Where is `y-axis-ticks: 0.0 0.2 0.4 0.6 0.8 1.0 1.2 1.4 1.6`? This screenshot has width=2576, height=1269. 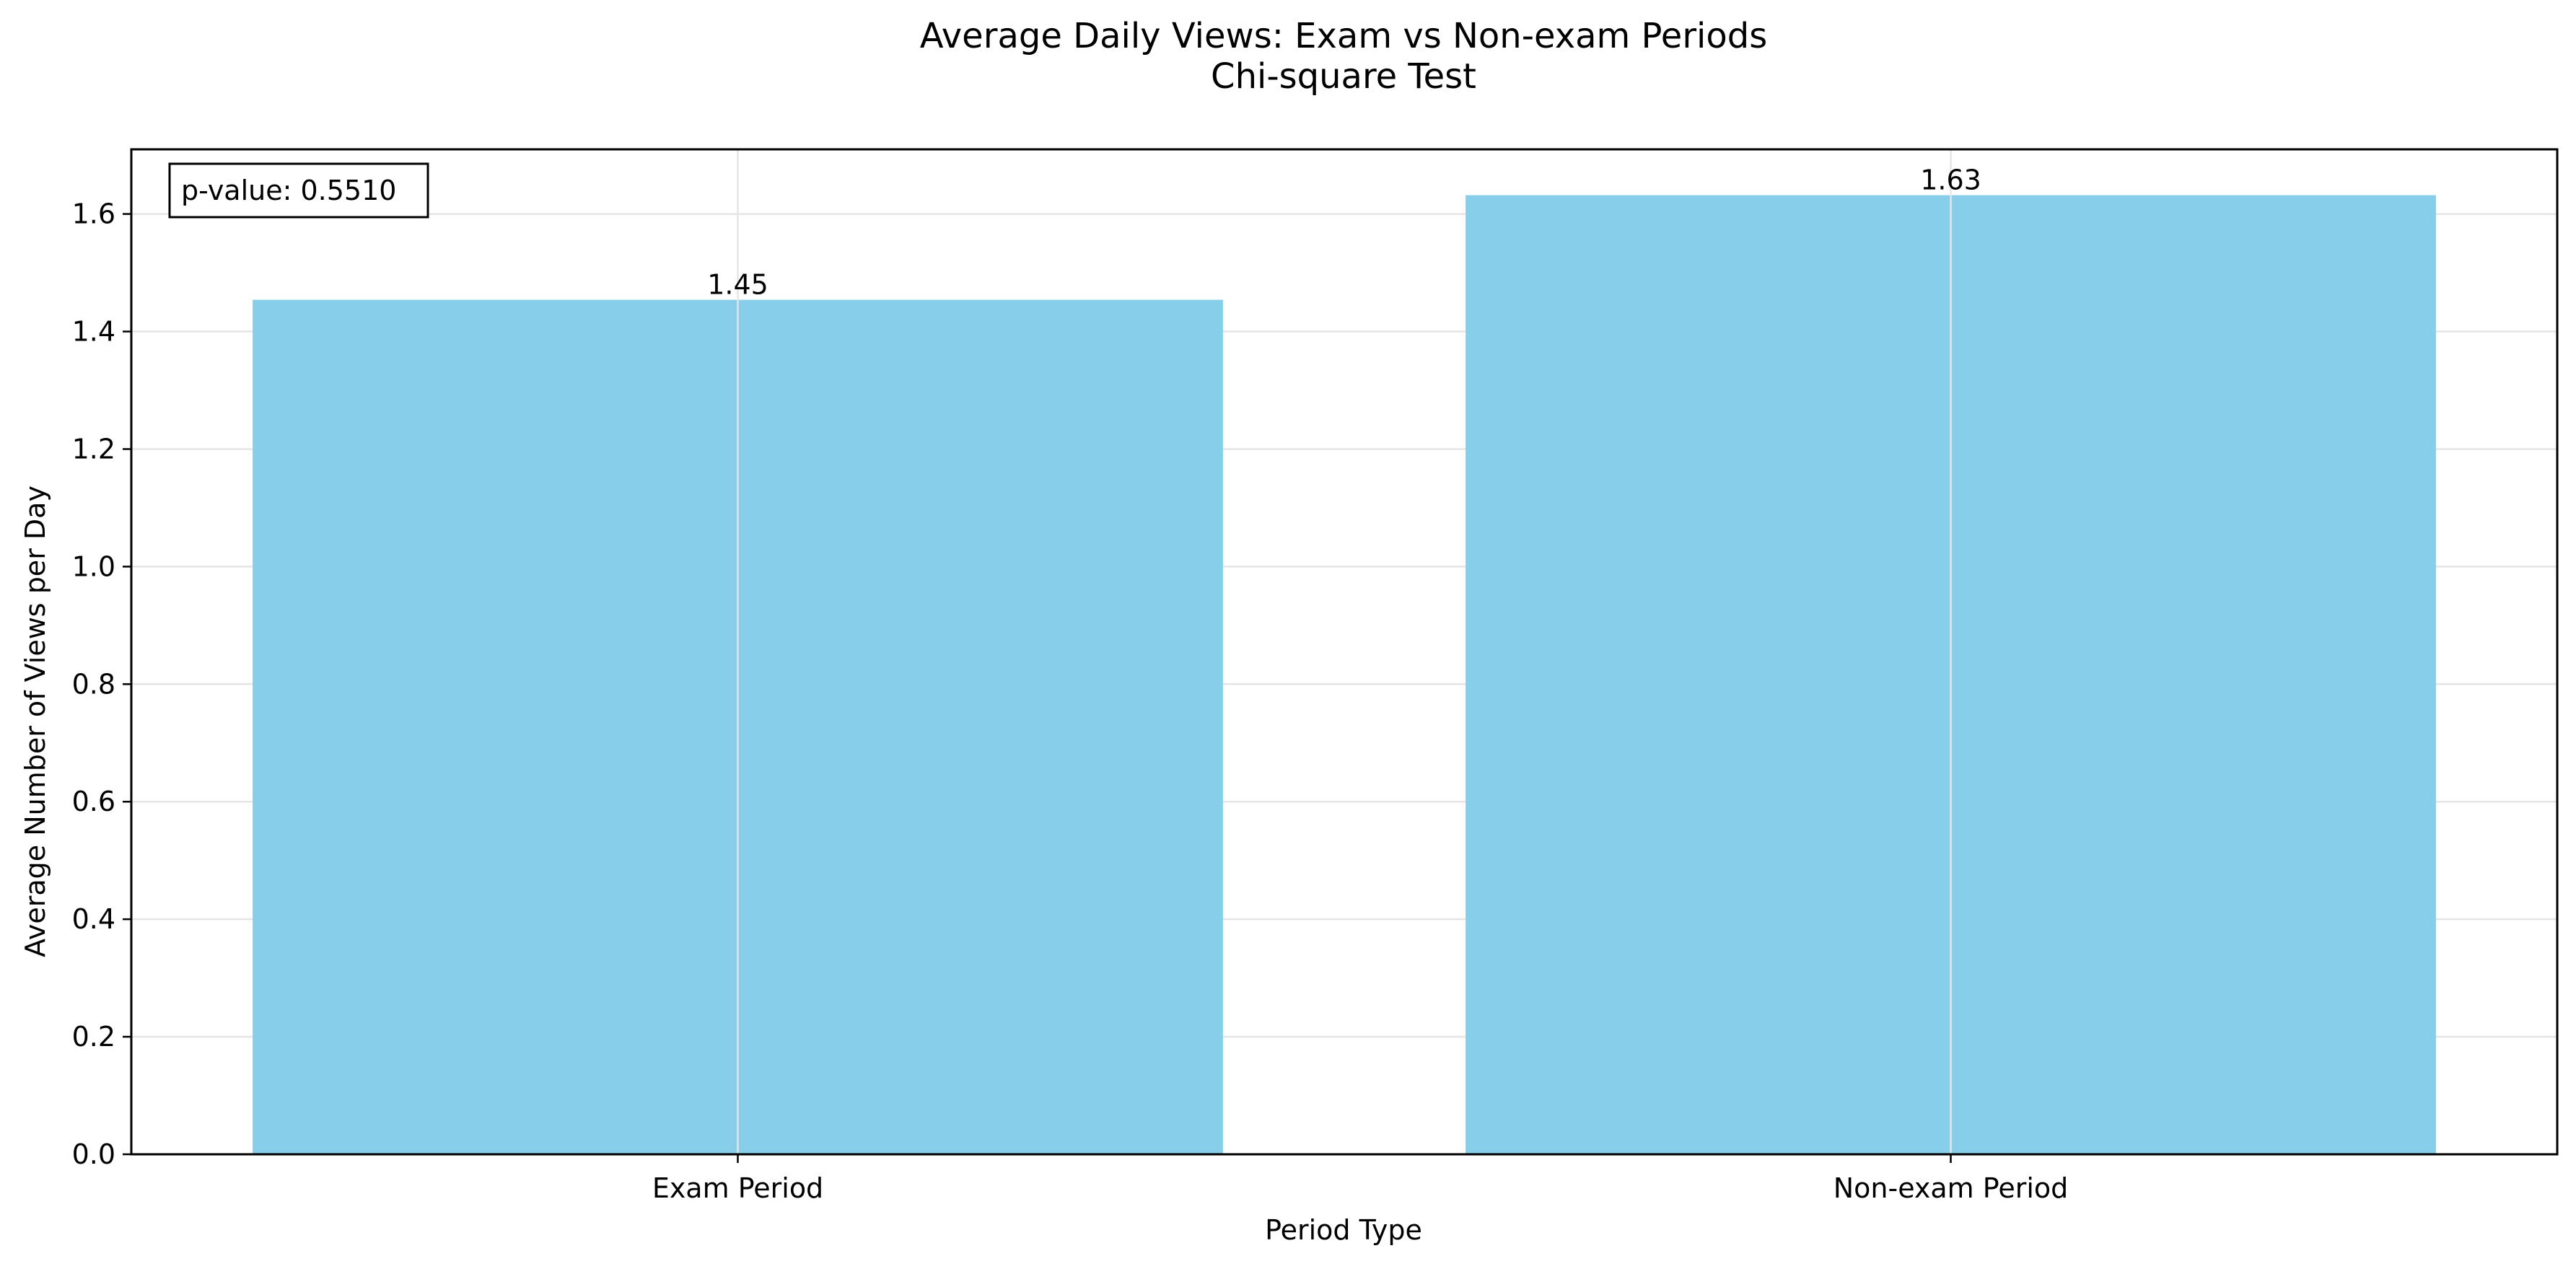
y-axis-ticks: 0.0 0.2 0.4 0.6 0.8 1.0 1.2 1.4 1.6 is located at coordinates (101, 684).